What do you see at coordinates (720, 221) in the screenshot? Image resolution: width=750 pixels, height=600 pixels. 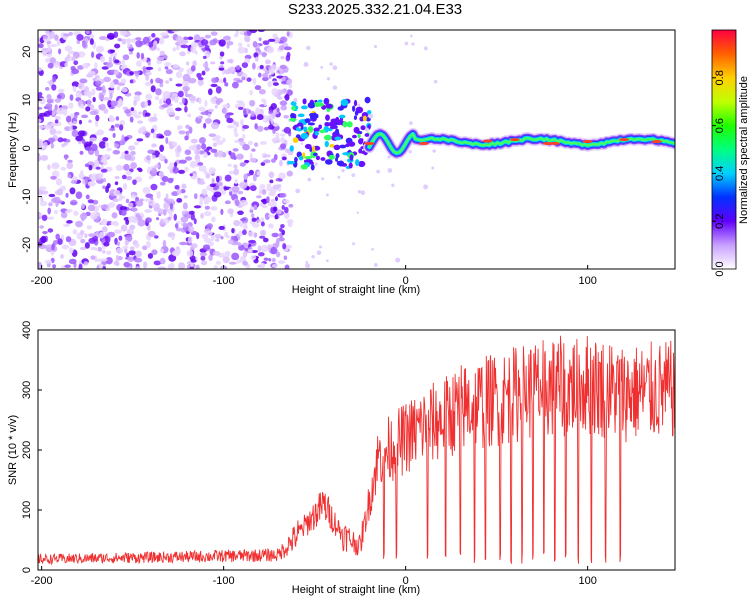 I see `colorbar-tick-label: 0.2` at bounding box center [720, 221].